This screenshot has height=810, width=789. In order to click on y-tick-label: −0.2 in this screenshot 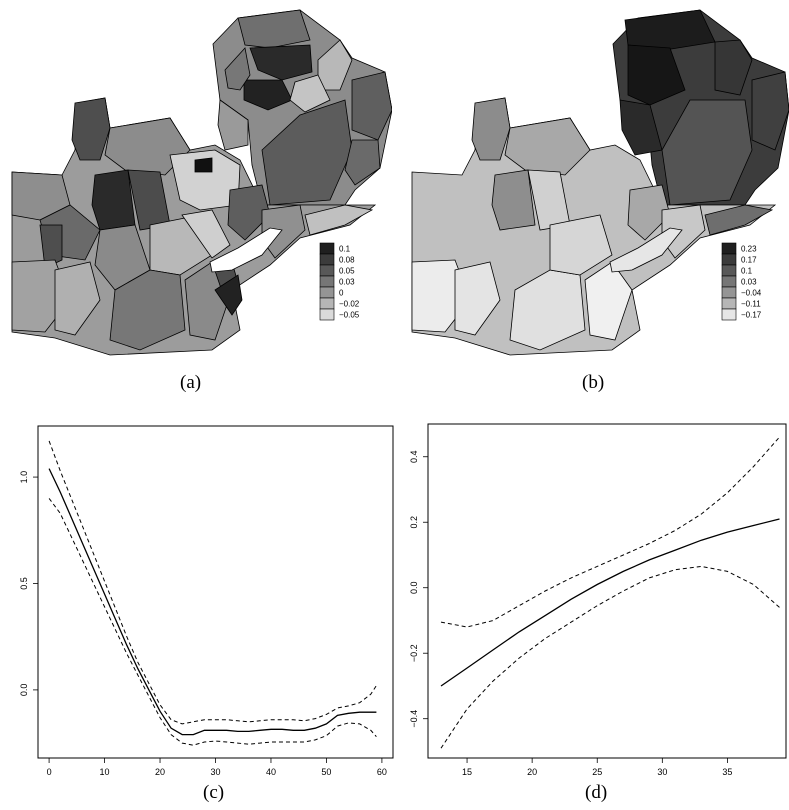, I will do `click(414, 653)`.